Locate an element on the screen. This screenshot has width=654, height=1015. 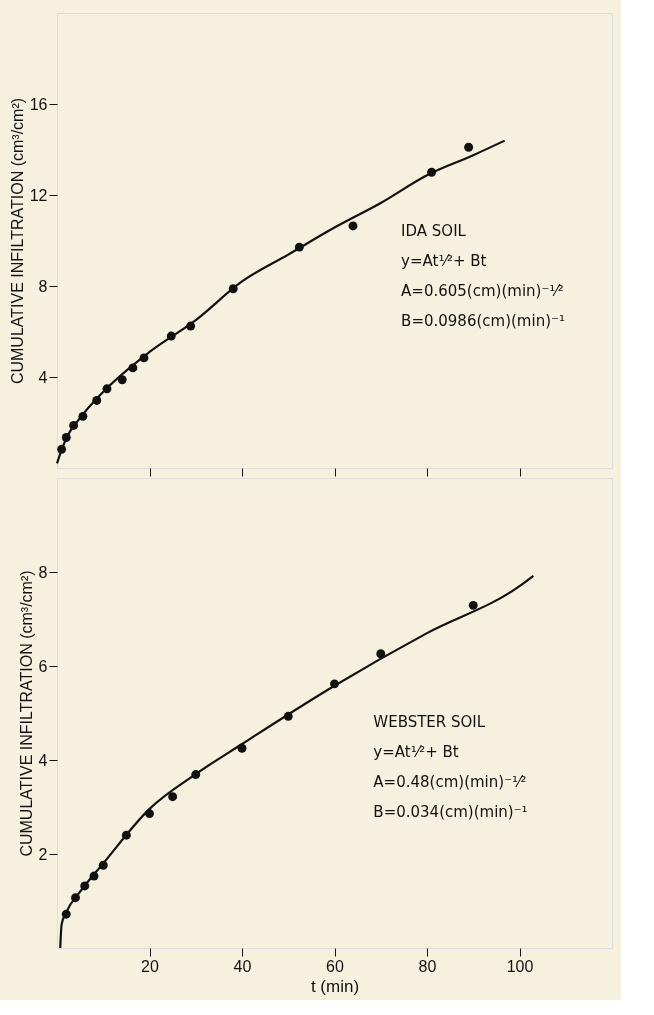
x-tick-label: 60 is located at coordinates (335, 966).